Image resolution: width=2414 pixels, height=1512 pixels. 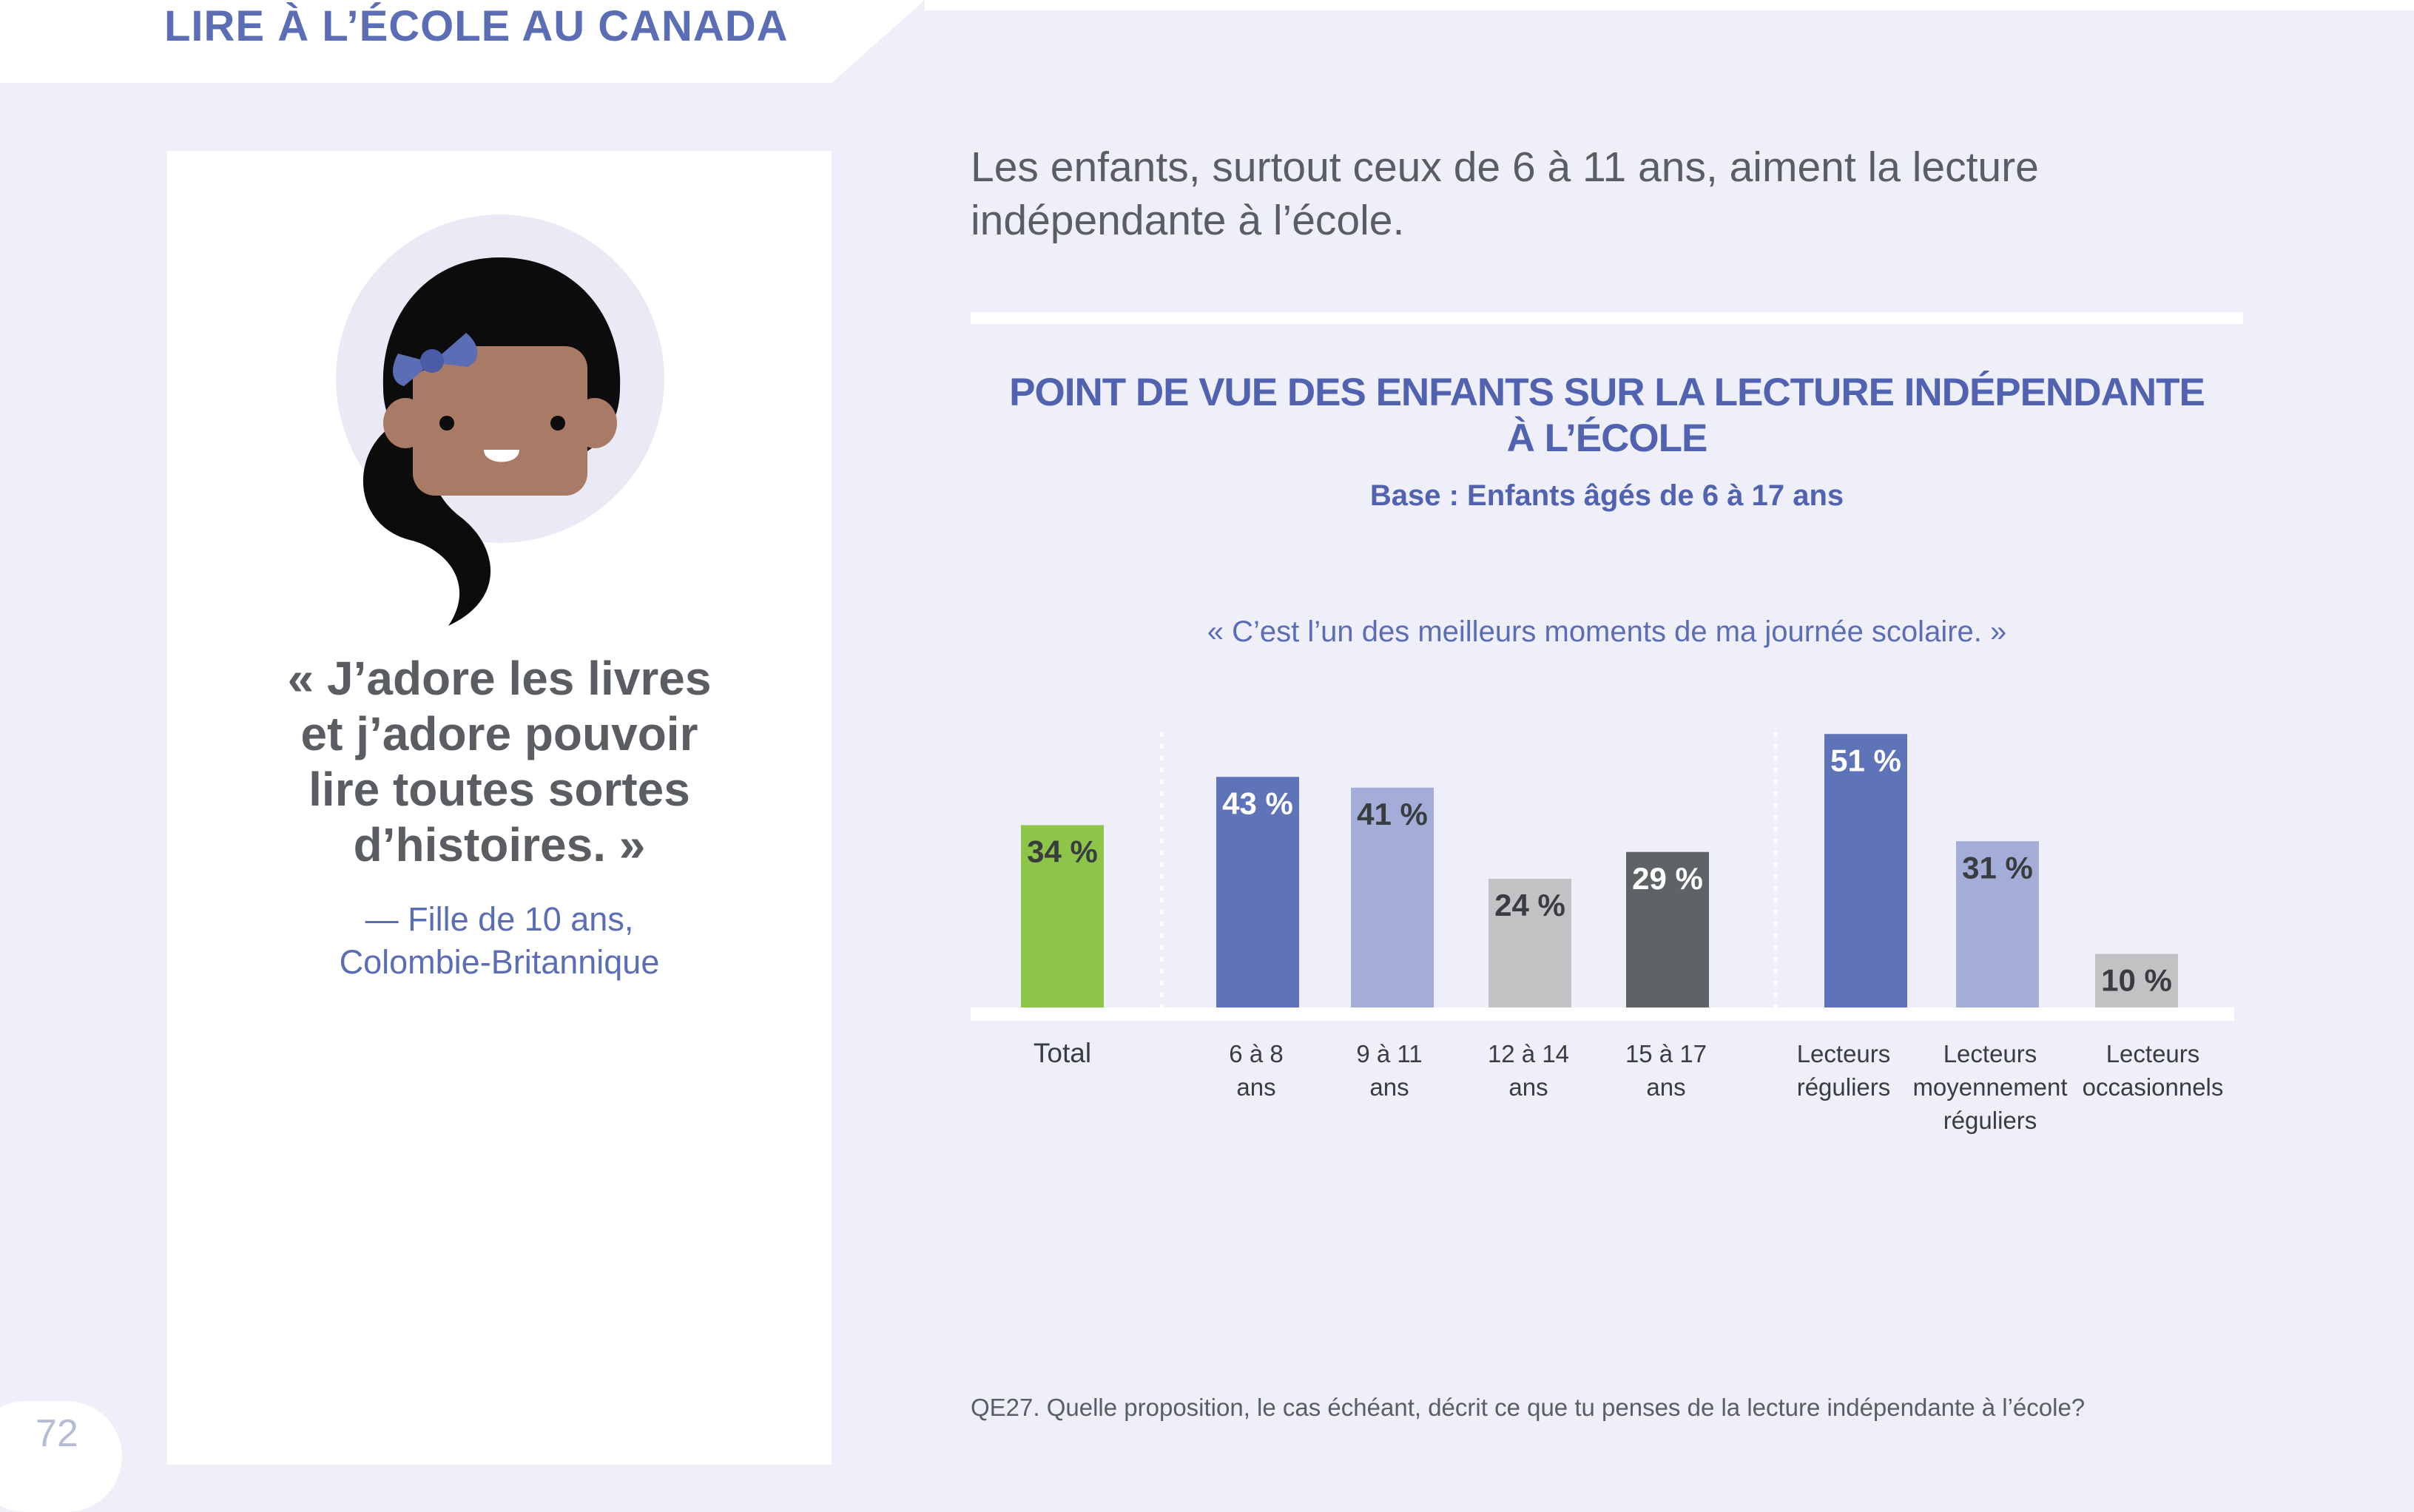 What do you see at coordinates (1997, 867) in the screenshot?
I see `data-label: 31 %` at bounding box center [1997, 867].